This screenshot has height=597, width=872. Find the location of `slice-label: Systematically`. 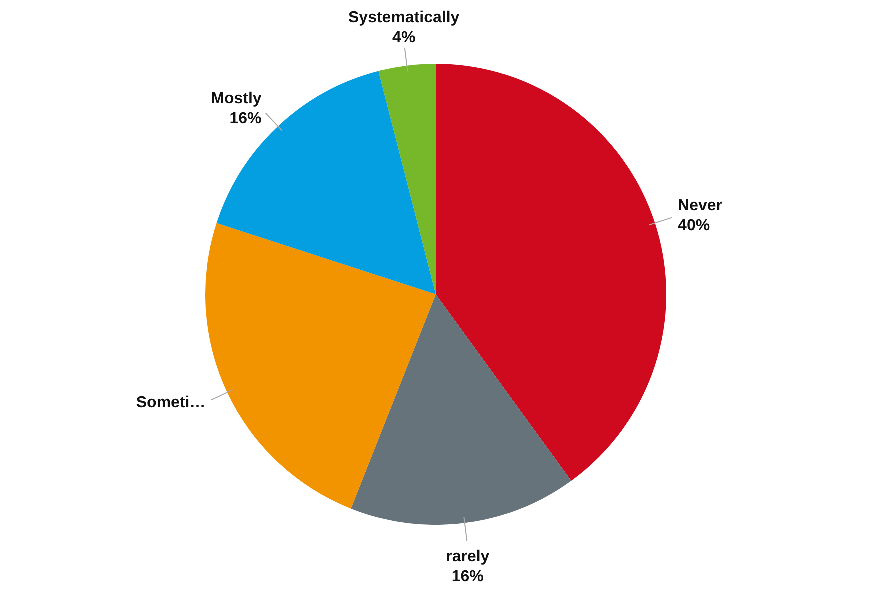

slice-label: Systematically is located at coordinates (404, 17).